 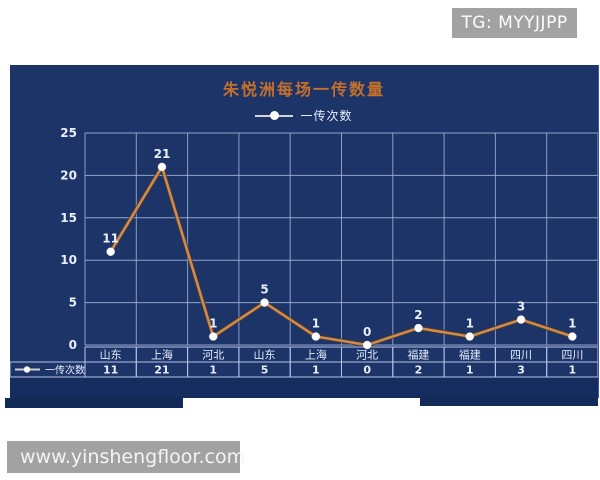 What do you see at coordinates (326, 115) in the screenshot?
I see `legend-label: 一传次数` at bounding box center [326, 115].